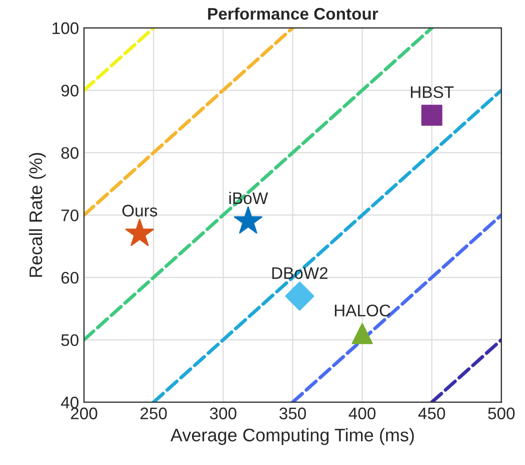  What do you see at coordinates (69, 278) in the screenshot?
I see `y-tick-label: 60` at bounding box center [69, 278].